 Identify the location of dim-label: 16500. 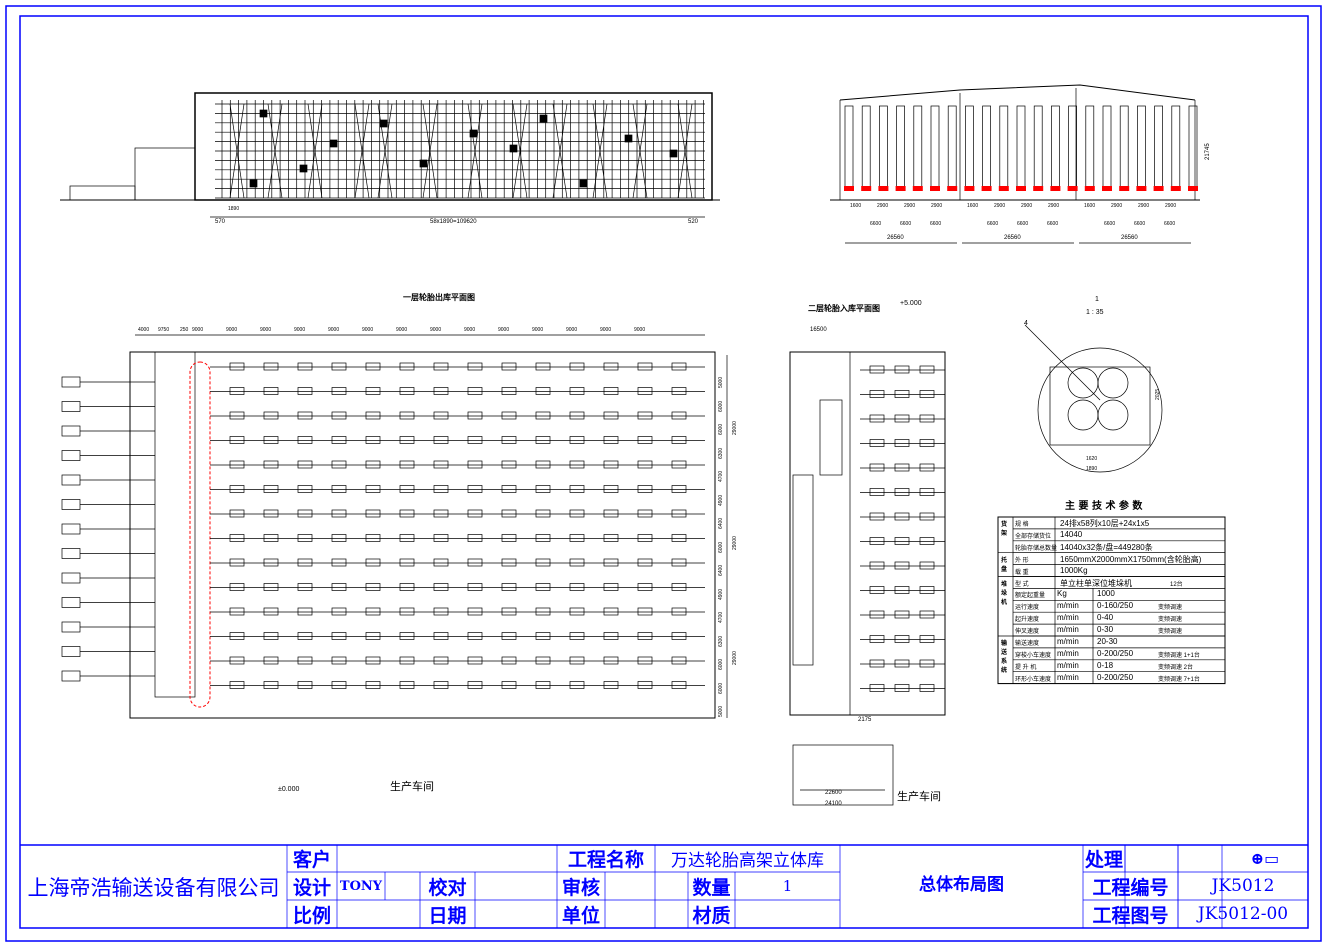
(818, 330).